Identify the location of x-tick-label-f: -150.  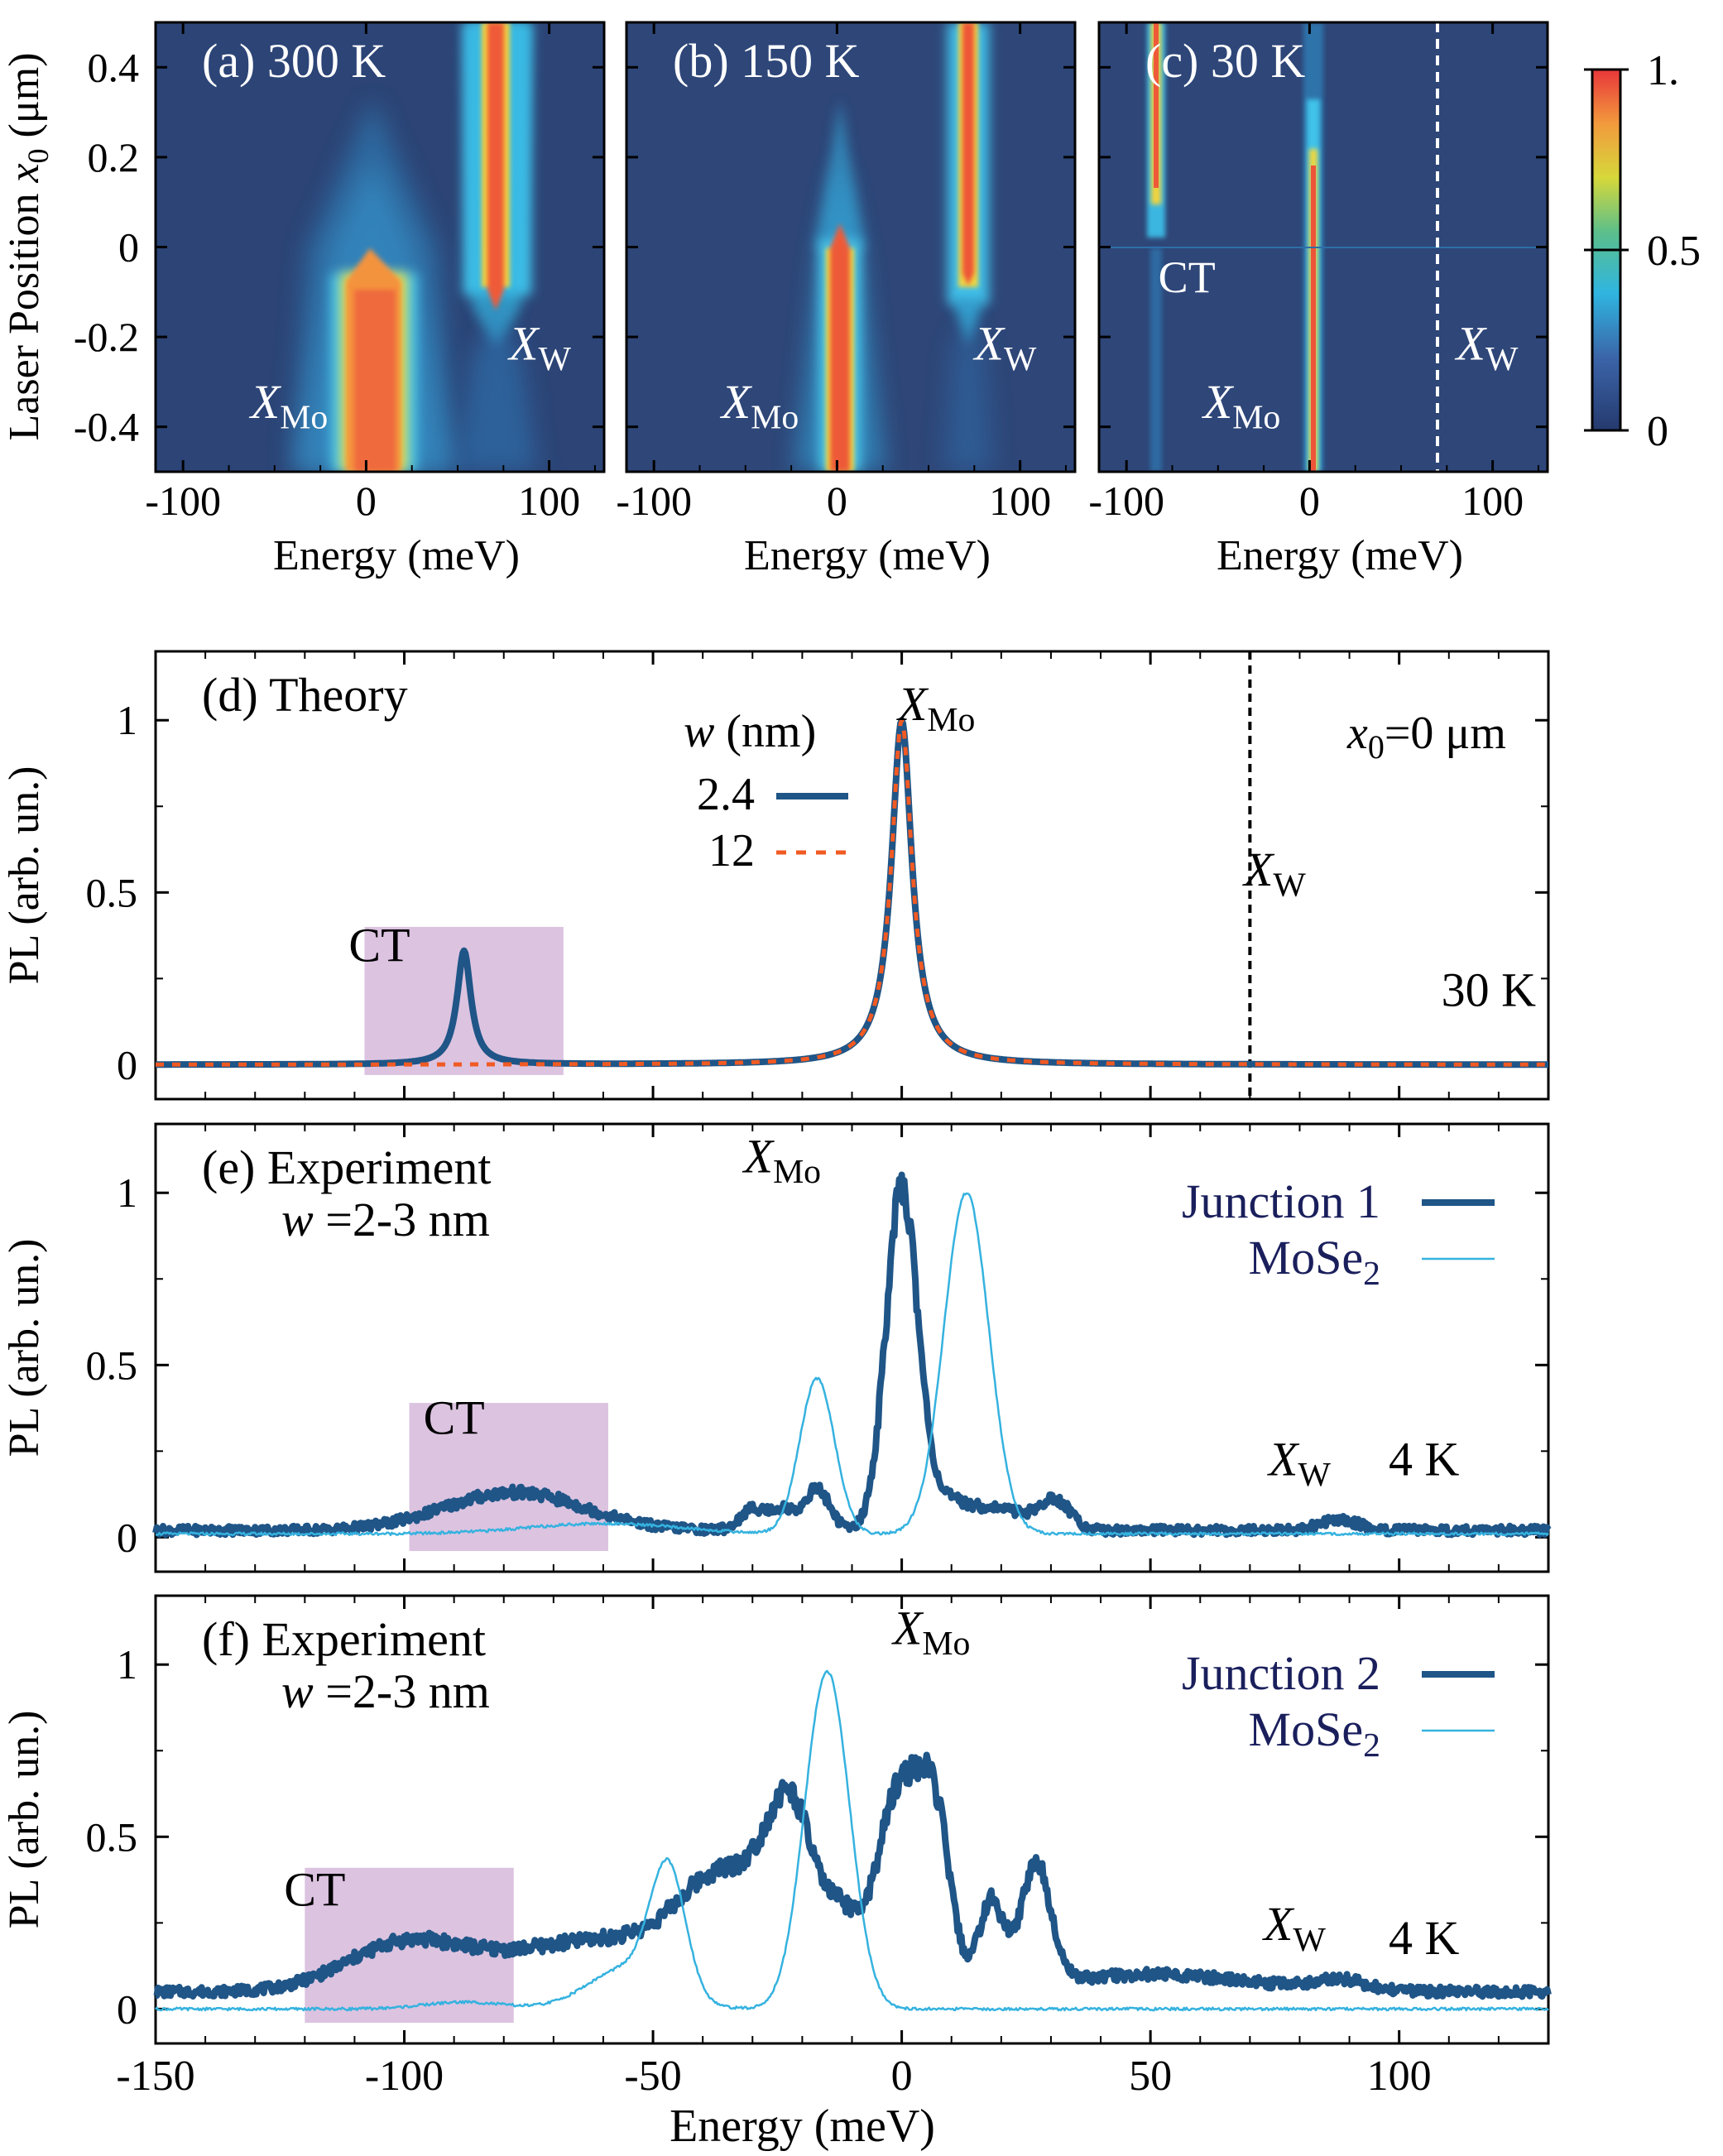
(155, 2076).